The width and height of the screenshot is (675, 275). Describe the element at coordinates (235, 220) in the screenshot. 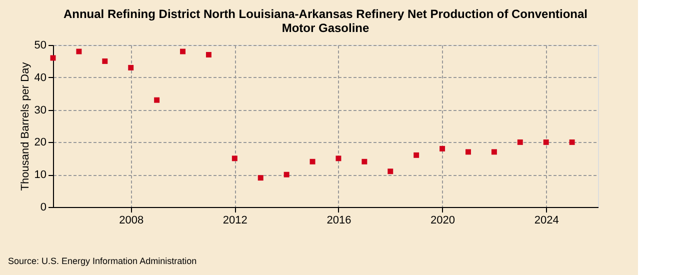

I see `x-tick-label: 2012` at that location.